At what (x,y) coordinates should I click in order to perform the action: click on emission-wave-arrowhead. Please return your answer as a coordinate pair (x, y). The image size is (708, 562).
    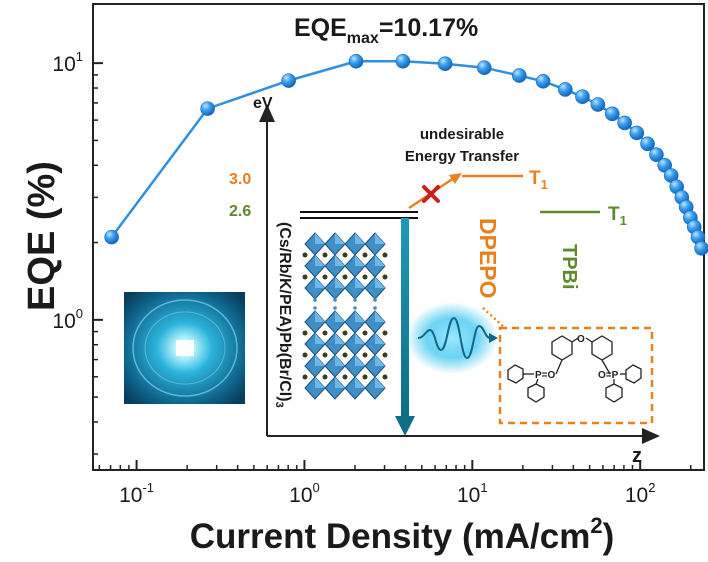
    Looking at the image, I should click on (493, 338).